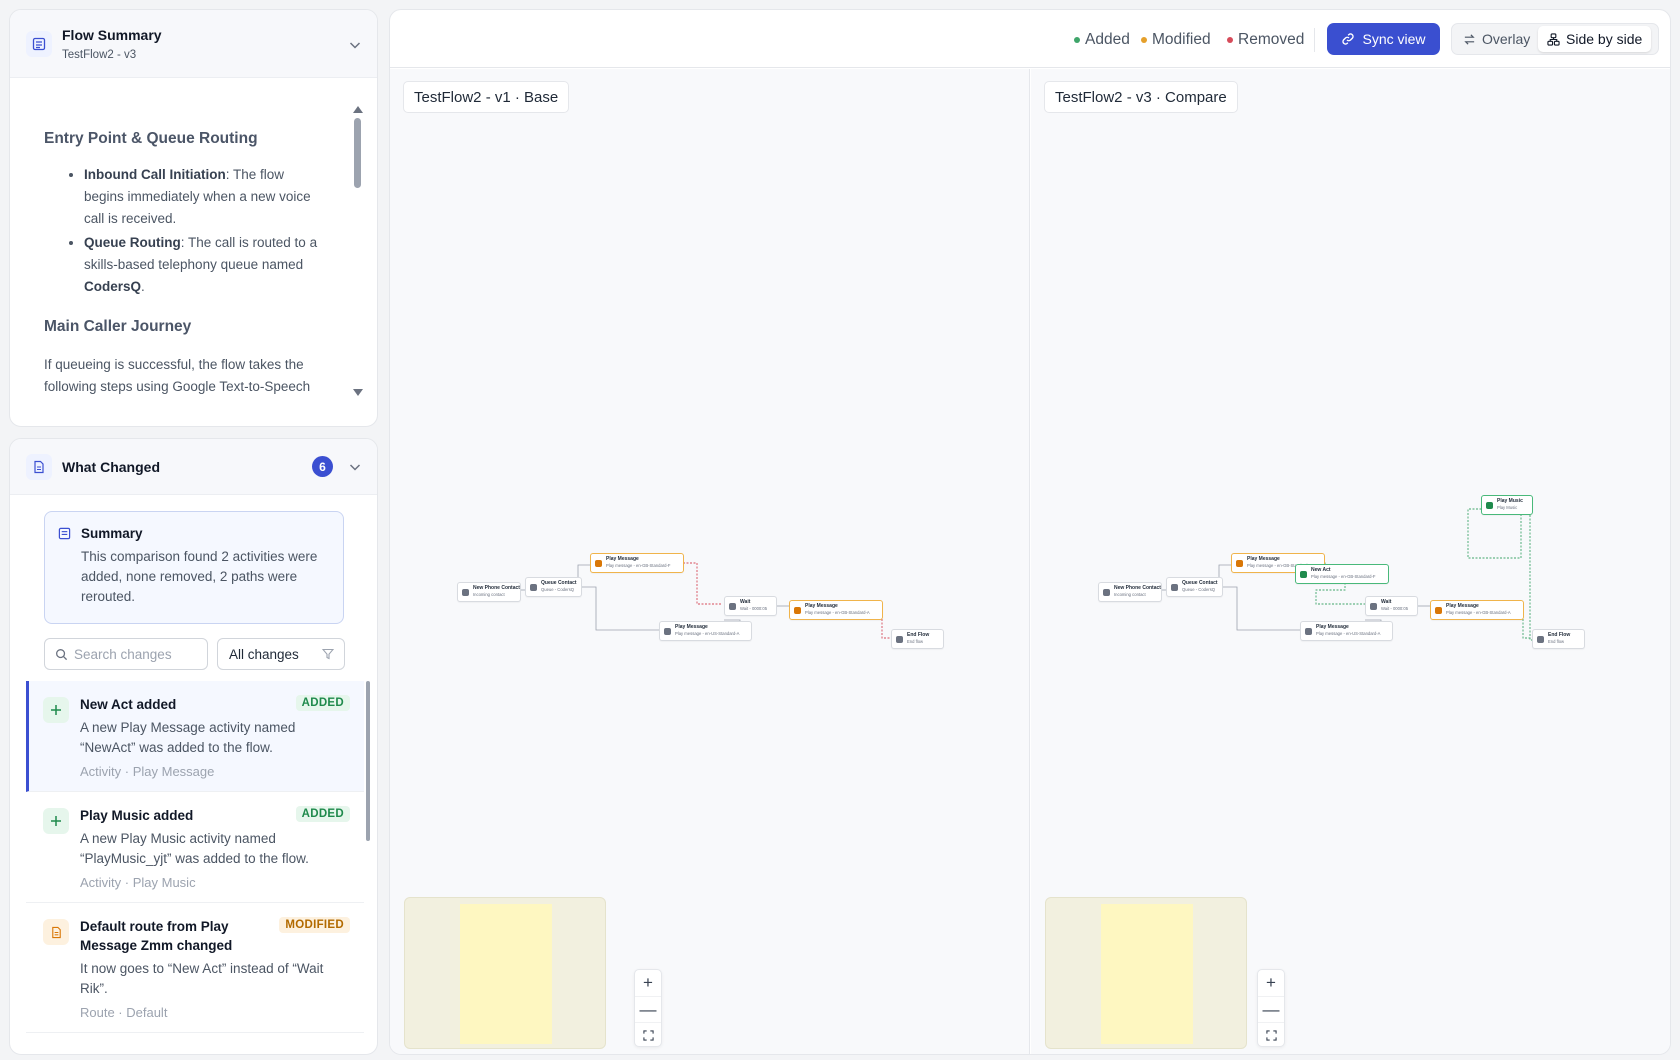  I want to click on change-meta: Route · Default, so click(124, 1012).